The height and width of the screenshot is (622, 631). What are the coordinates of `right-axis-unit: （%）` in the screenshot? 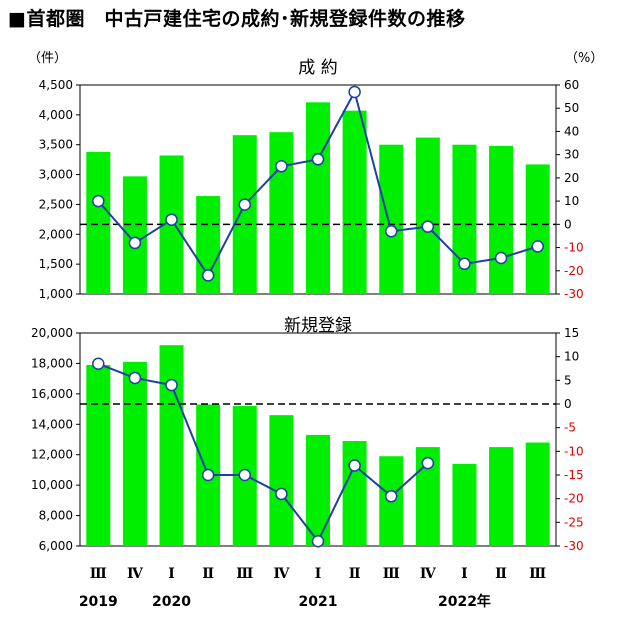 It's located at (584, 58).